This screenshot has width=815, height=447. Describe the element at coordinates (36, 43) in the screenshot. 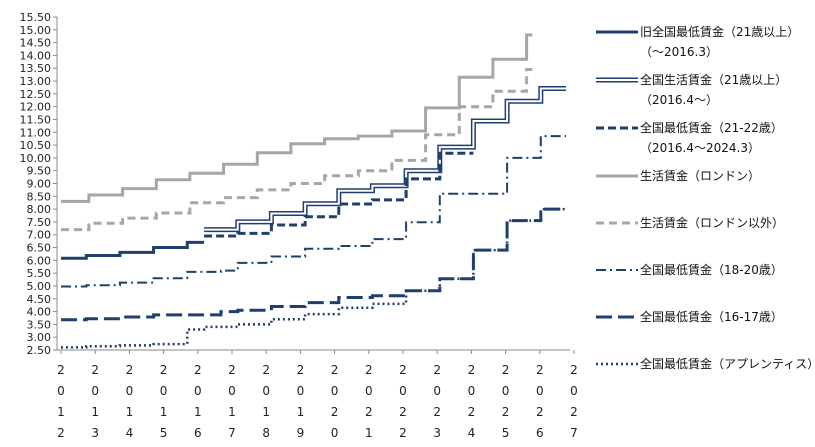

I see `y-tick-label: 14.50` at that location.